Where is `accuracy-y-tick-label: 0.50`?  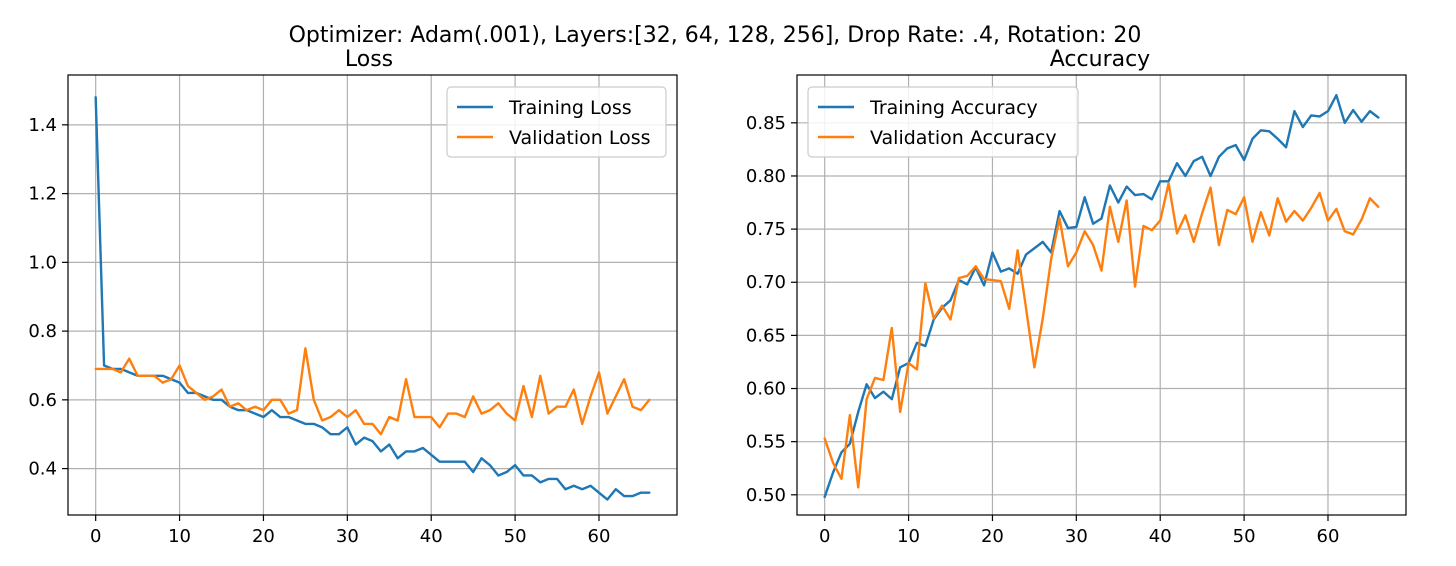 accuracy-y-tick-label: 0.50 is located at coordinates (766, 495).